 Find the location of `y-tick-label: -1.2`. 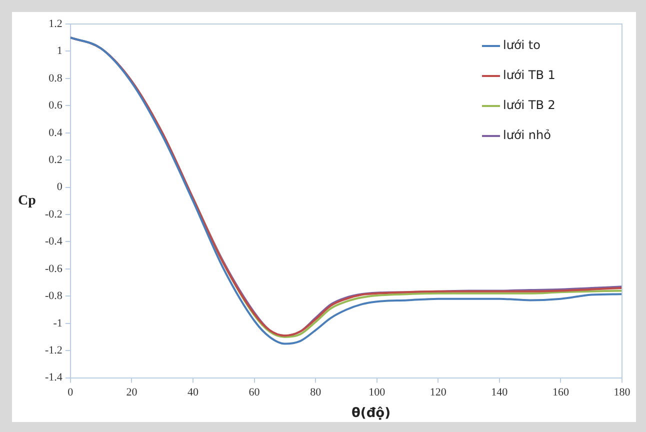

y-tick-label: -1.2 is located at coordinates (53, 350).